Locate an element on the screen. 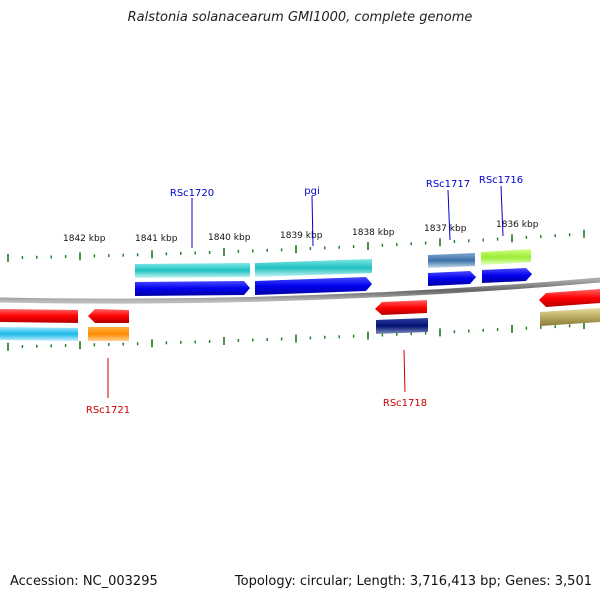  gene-rsc1718 is located at coordinates (402, 326).